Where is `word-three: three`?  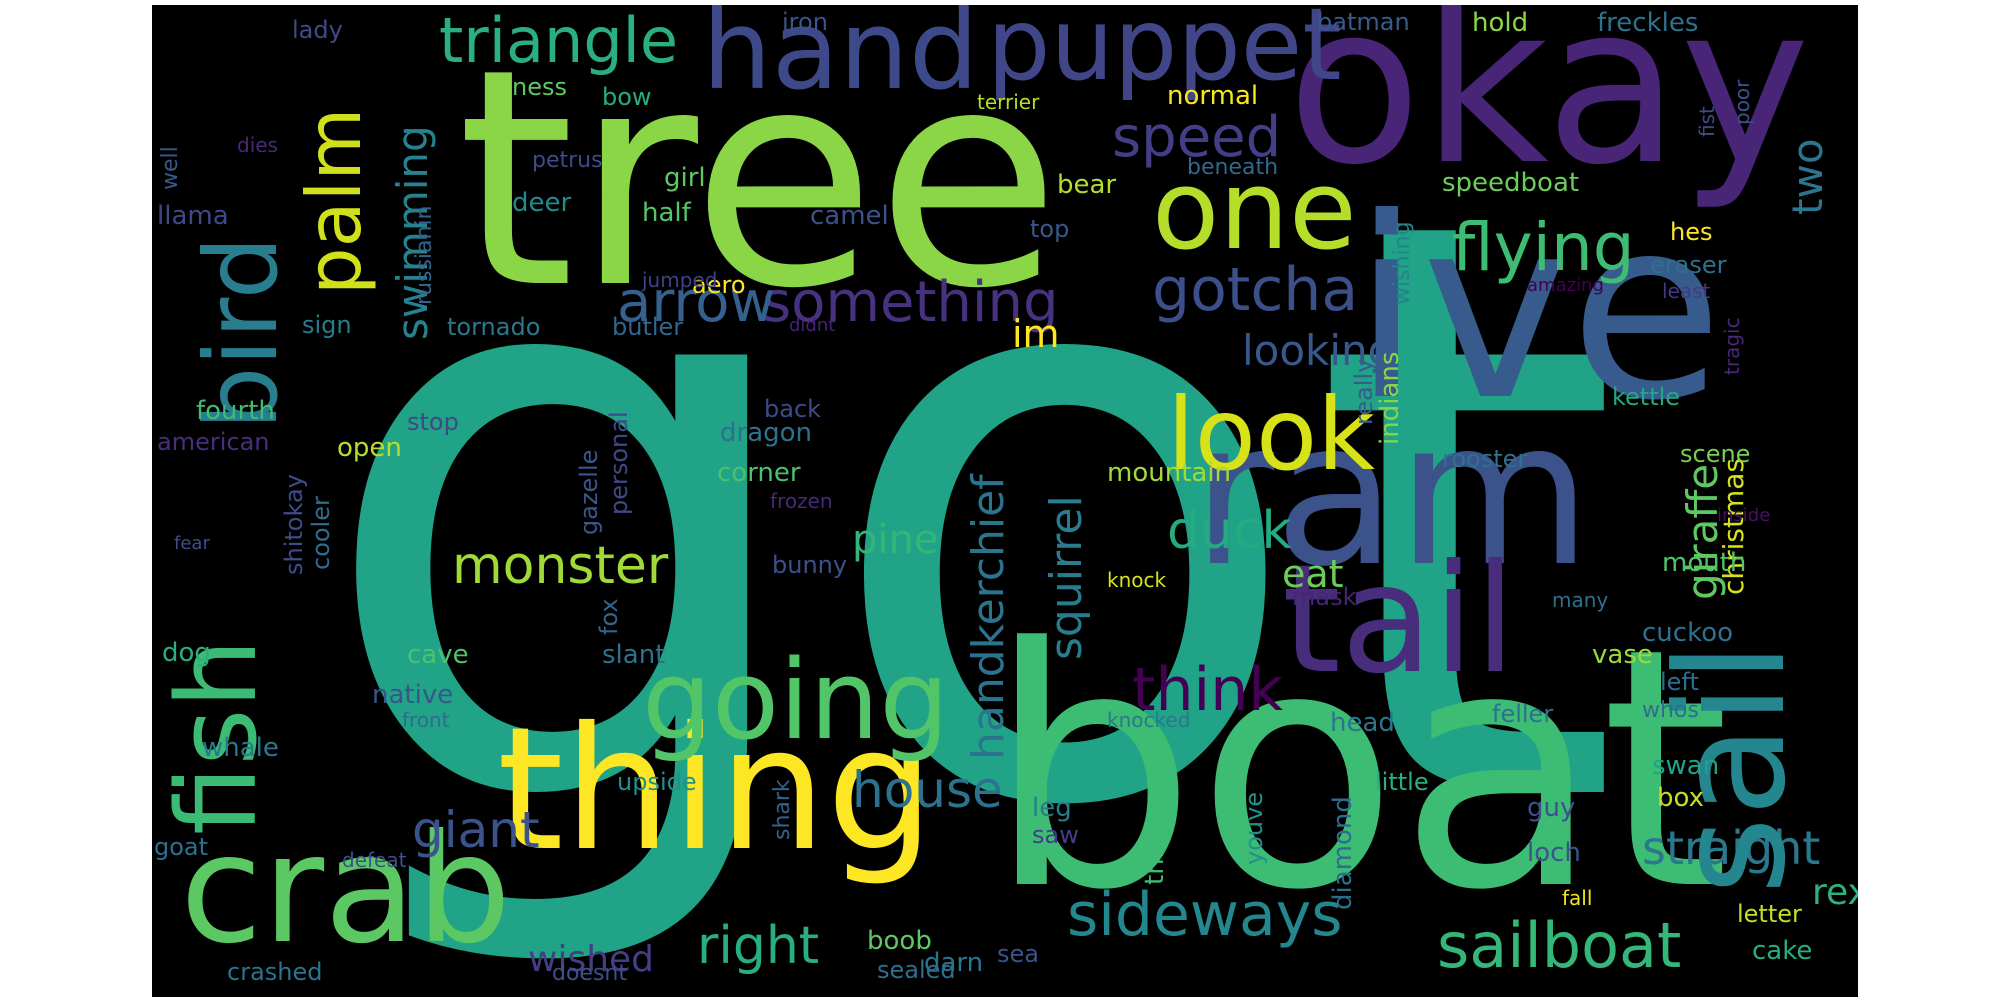
word-three: three is located at coordinates (1155, 850).